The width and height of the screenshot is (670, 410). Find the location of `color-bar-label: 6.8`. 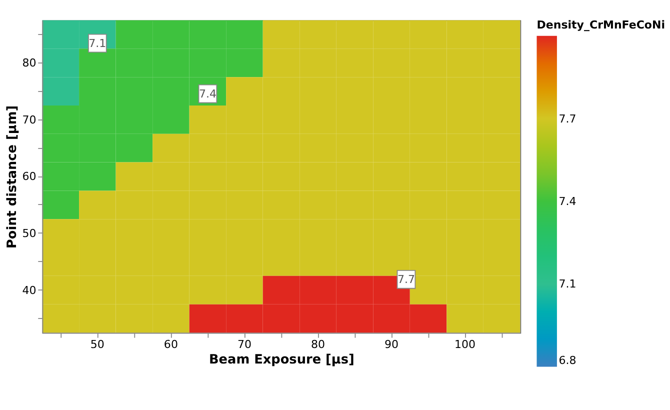

color-bar-label: 6.8 is located at coordinates (567, 360).